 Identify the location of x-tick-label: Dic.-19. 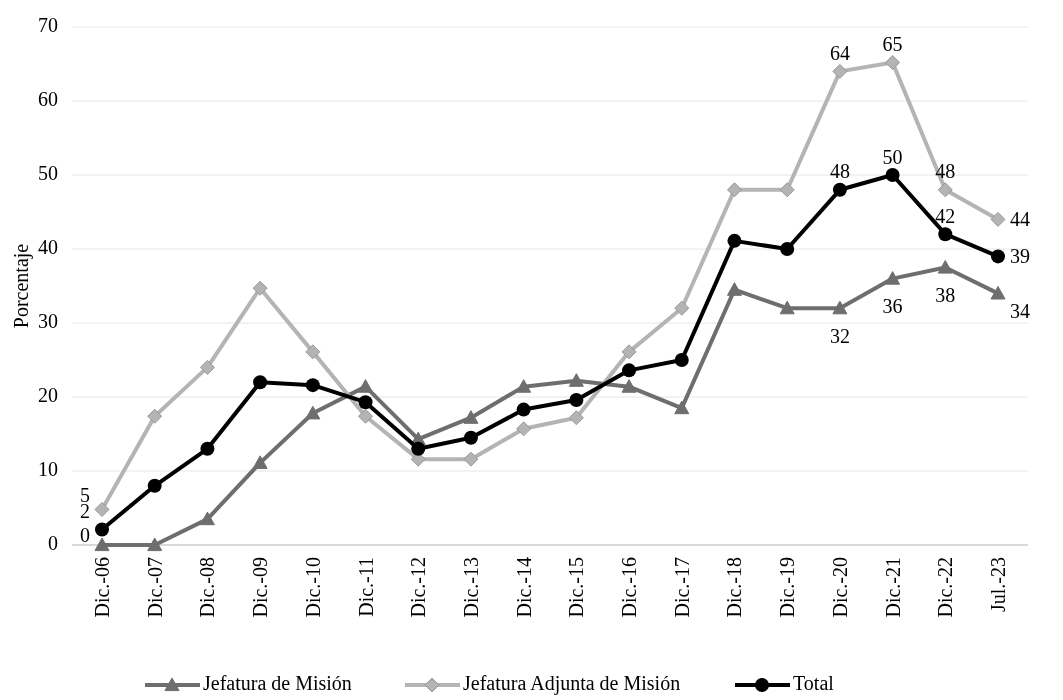
(787, 587).